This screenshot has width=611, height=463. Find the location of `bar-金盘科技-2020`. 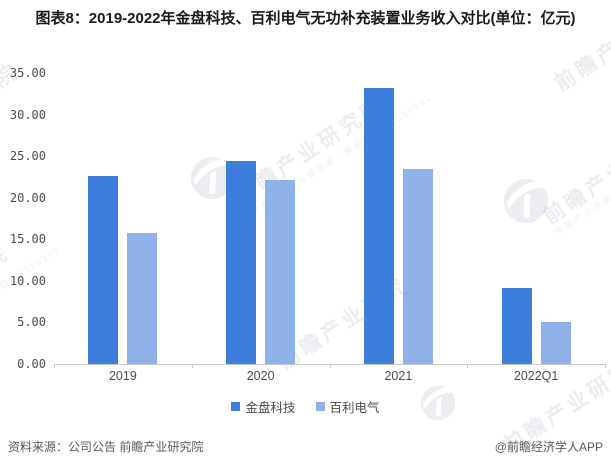

bar-金盘科技-2020 is located at coordinates (241, 262).